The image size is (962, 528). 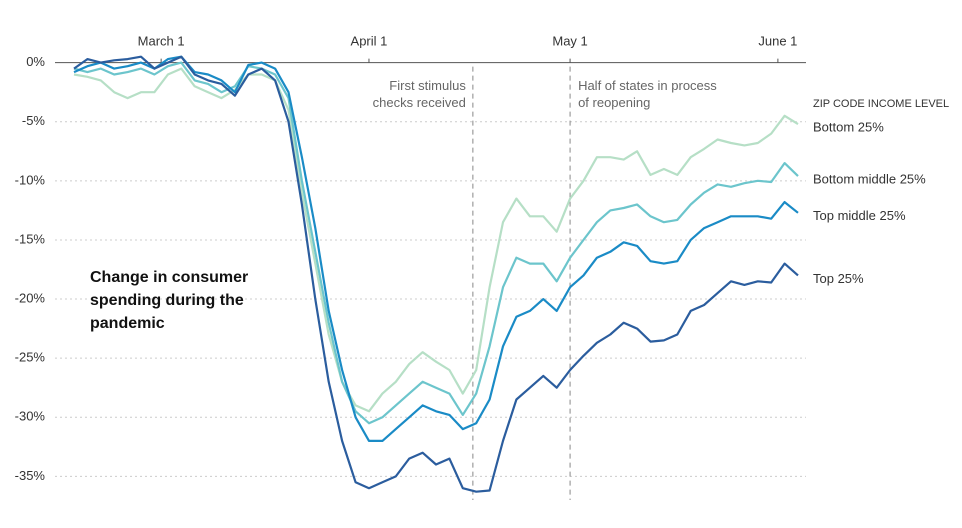 What do you see at coordinates (647, 94) in the screenshot?
I see `annotation-text: Half of states in process of reopening` at bounding box center [647, 94].